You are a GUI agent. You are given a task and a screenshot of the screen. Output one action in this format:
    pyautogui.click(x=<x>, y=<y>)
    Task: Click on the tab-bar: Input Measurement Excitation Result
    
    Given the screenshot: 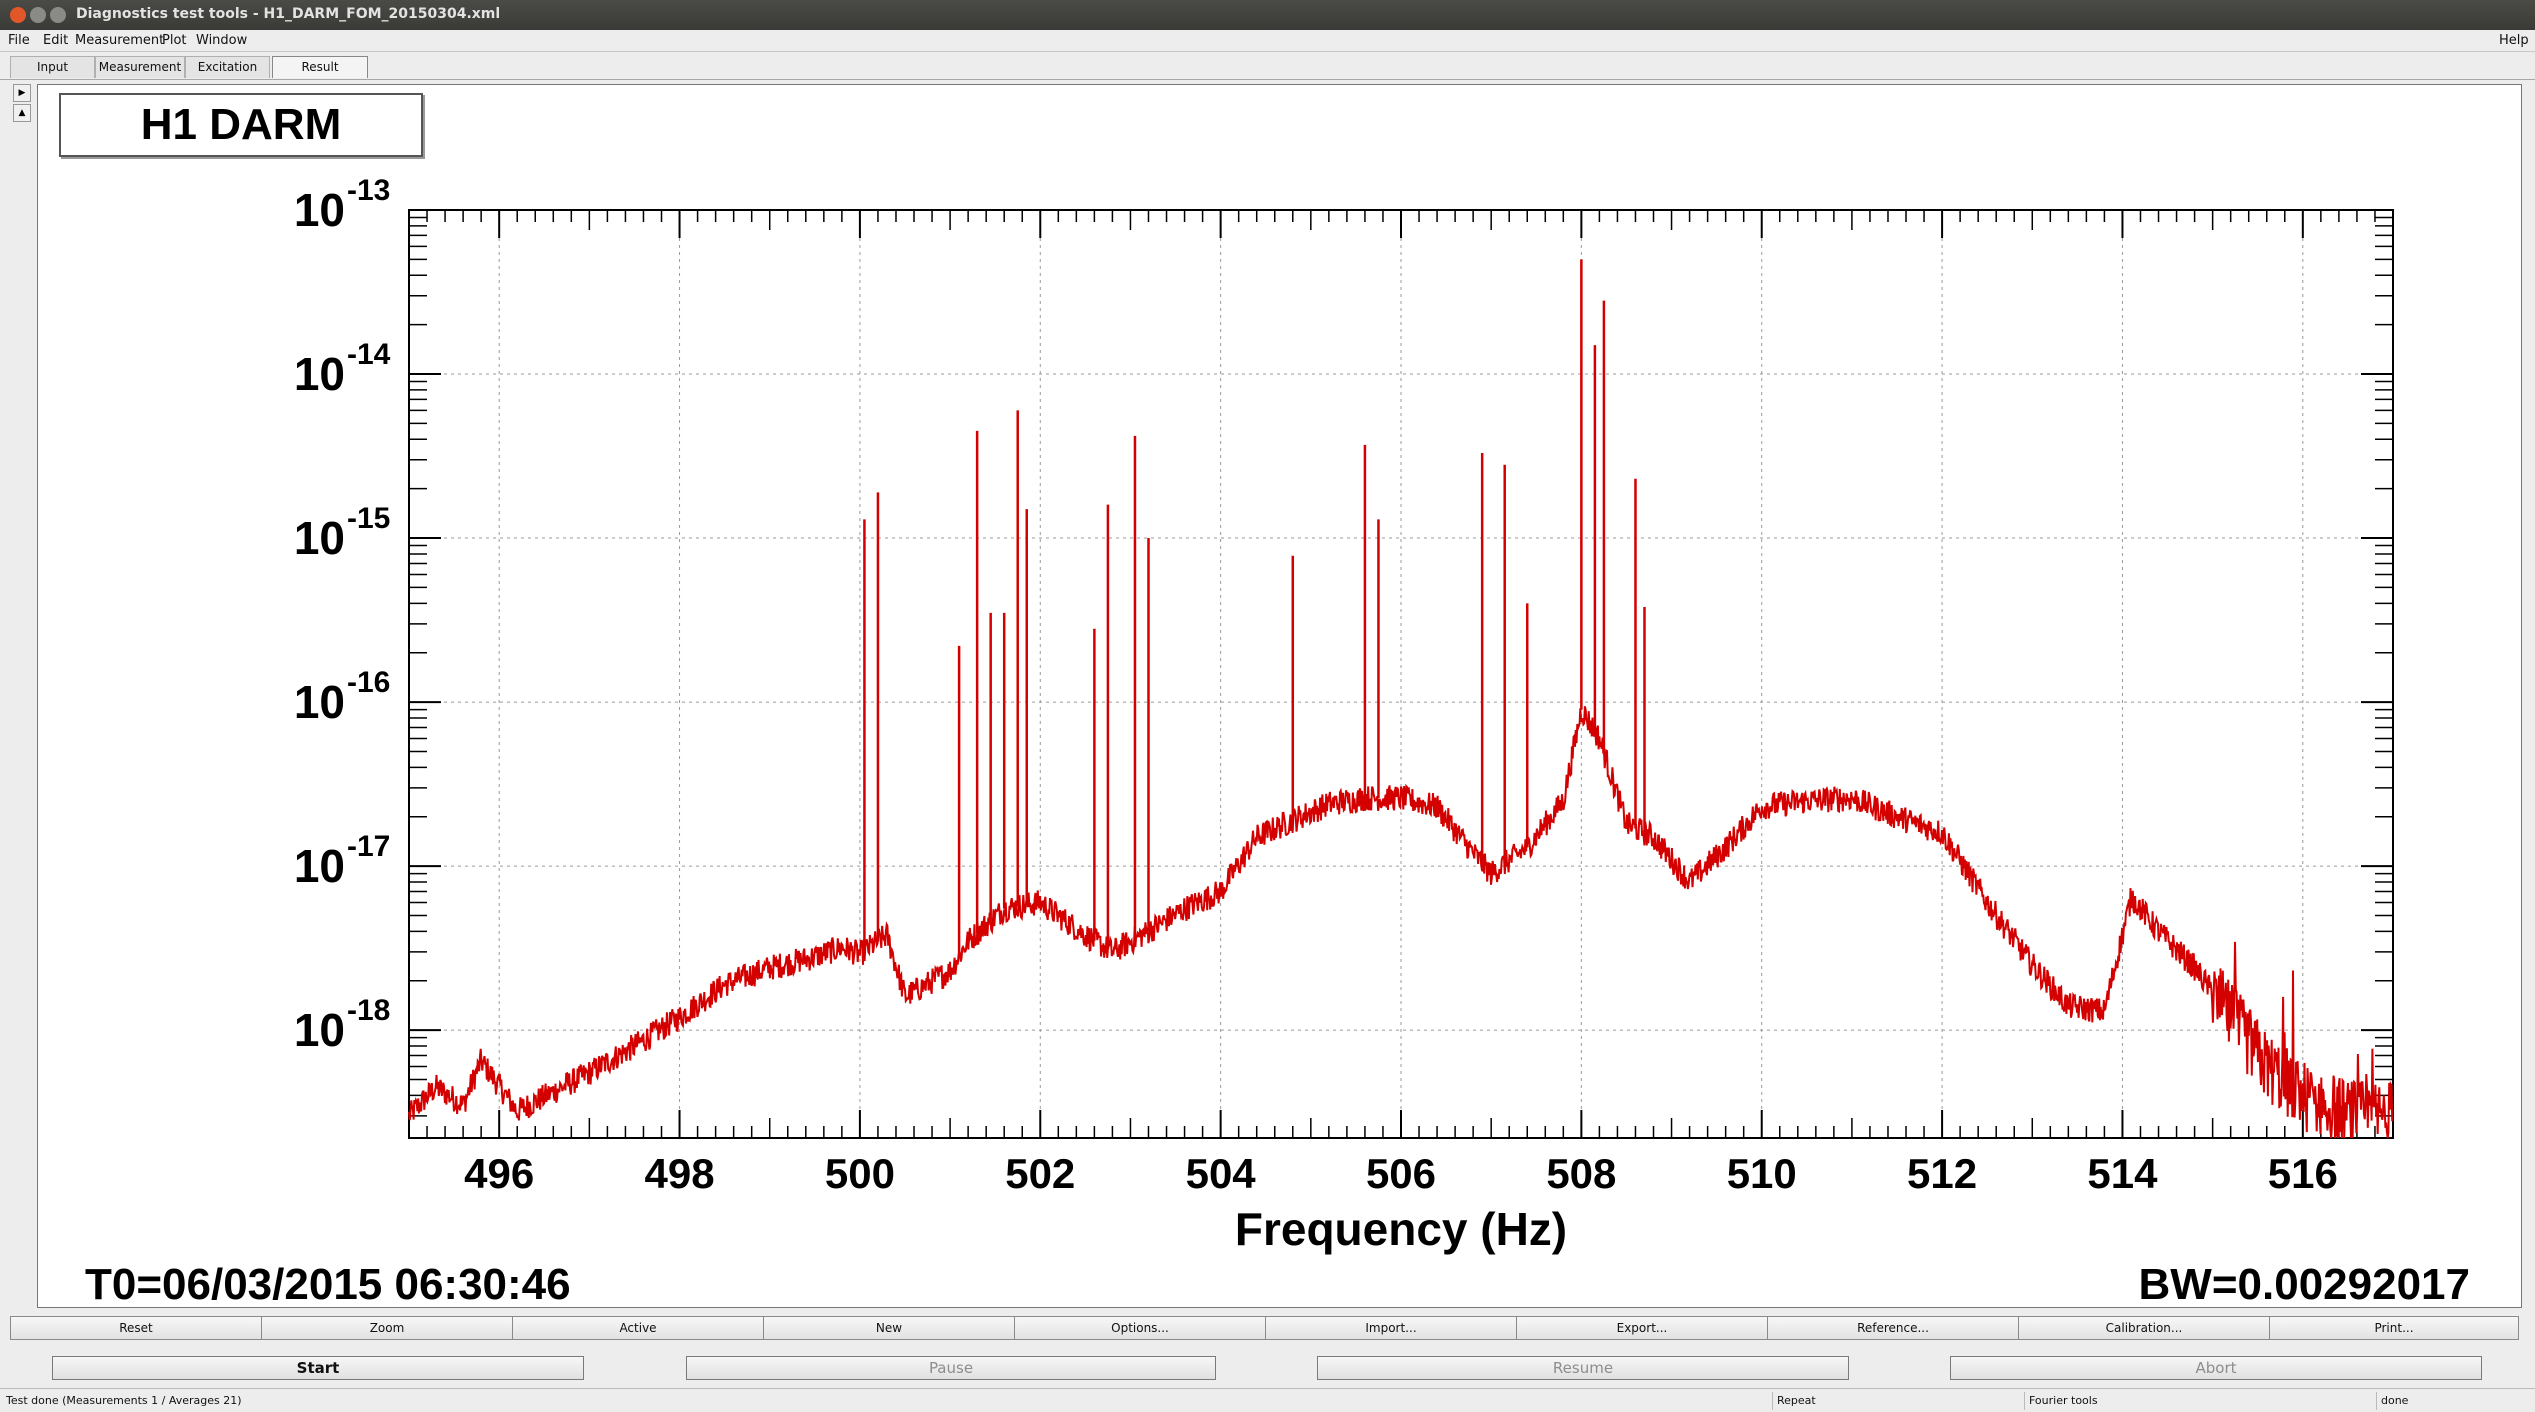 What is the action you would take?
    pyautogui.click(x=1267, y=66)
    